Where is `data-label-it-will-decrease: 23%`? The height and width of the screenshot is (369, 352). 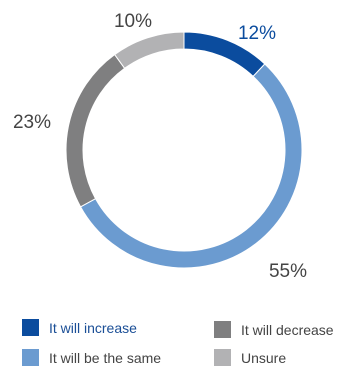
data-label-it-will-decrease: 23% is located at coordinates (32, 122).